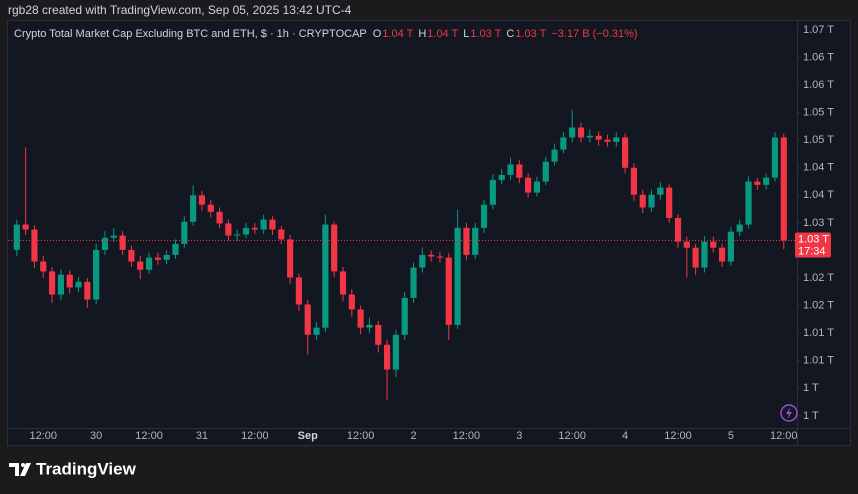  I want to click on x-tick-label: 30, so click(96, 436).